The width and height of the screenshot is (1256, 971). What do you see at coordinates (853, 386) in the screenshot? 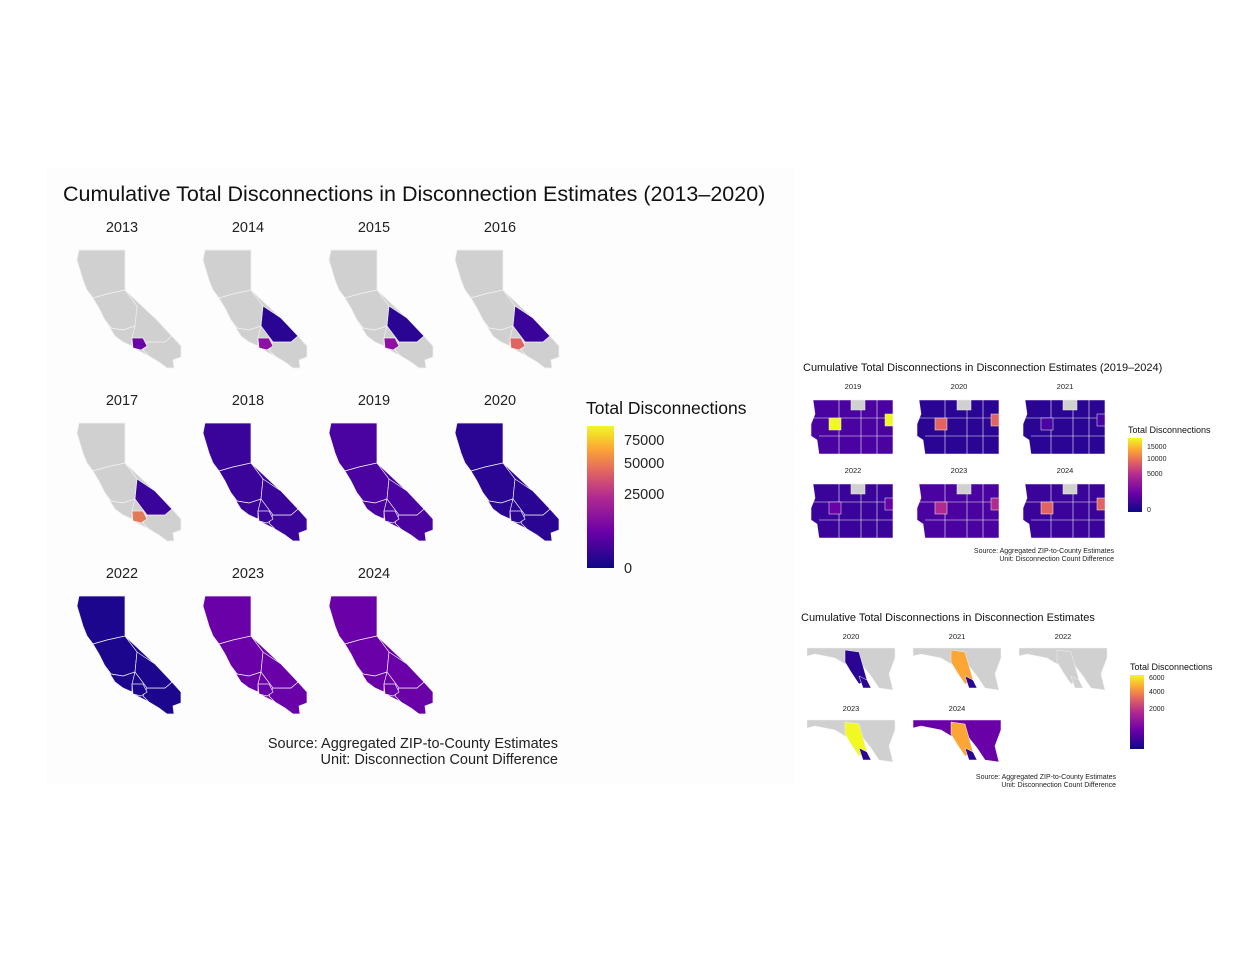
I see `map-year-label: 2019` at bounding box center [853, 386].